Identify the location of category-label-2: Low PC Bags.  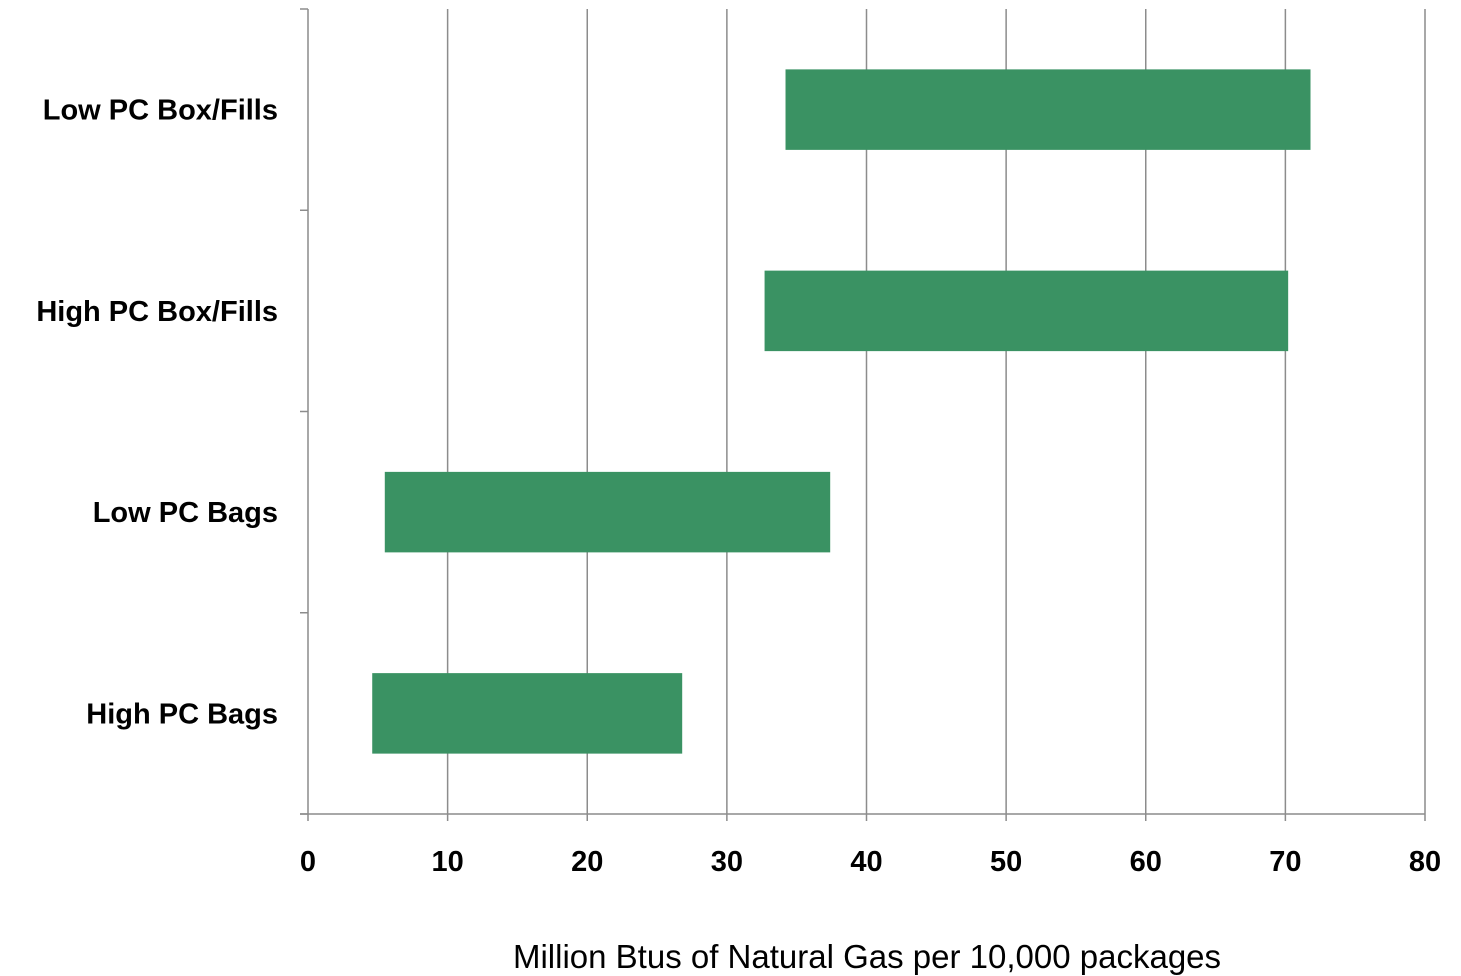
(185, 513).